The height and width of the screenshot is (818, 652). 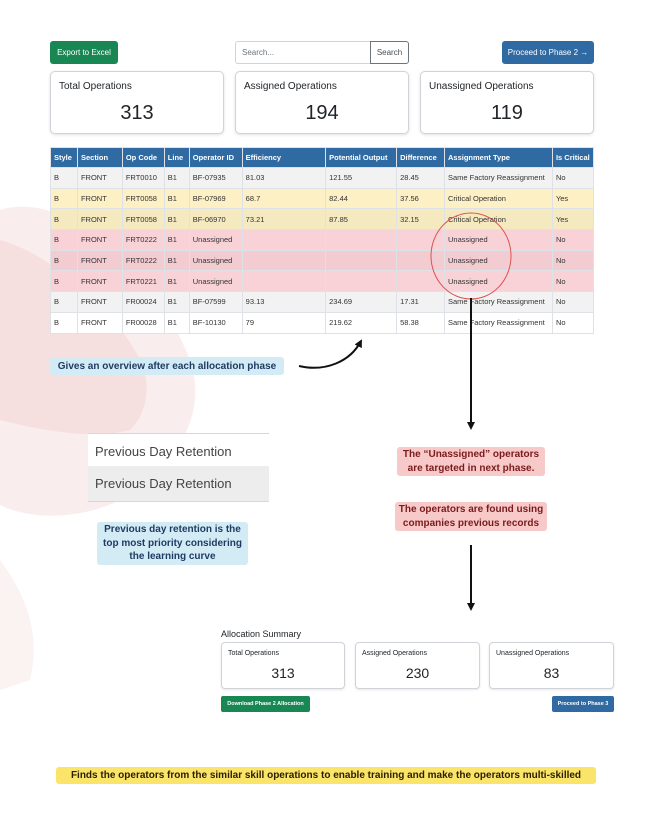 What do you see at coordinates (215, 322) in the screenshot?
I see `table-cell: BF-10130` at bounding box center [215, 322].